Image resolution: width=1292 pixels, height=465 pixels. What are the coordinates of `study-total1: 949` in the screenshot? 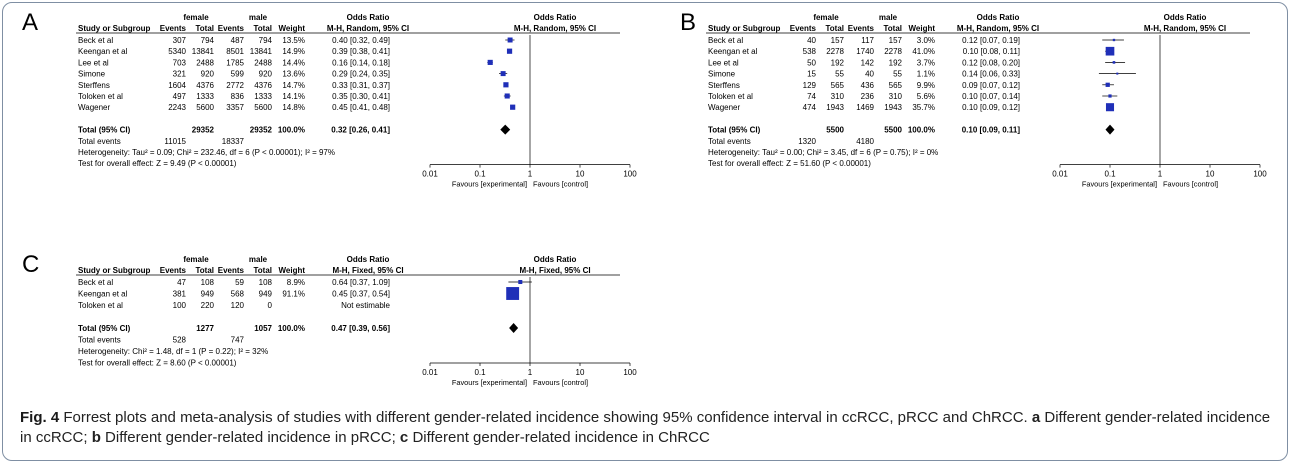 It's located at (208, 294).